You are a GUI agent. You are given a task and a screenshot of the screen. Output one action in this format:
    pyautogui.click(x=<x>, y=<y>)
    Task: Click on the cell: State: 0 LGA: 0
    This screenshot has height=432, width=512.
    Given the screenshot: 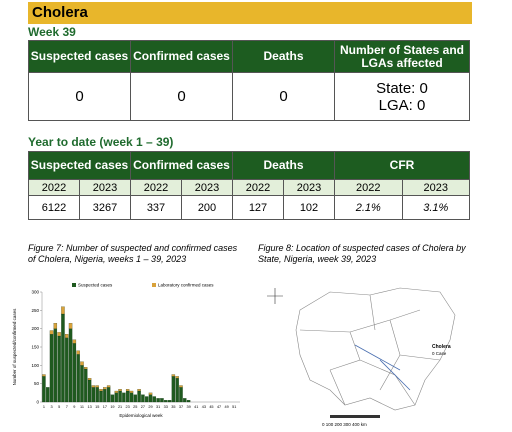 What is the action you would take?
    pyautogui.click(x=402, y=96)
    